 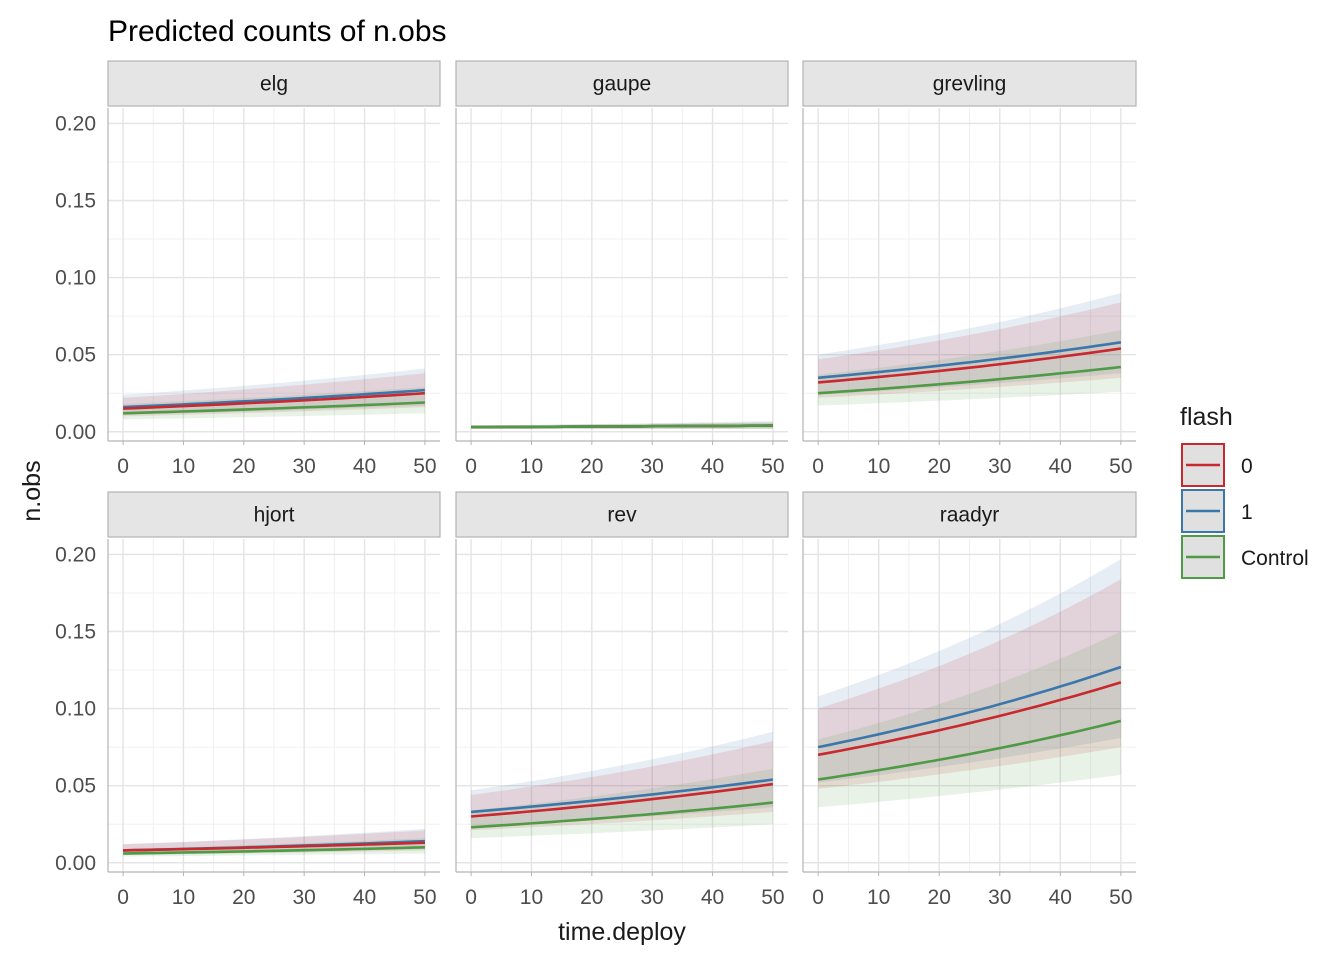 I want to click on facet-panel-gaupe: gaupe 0 10 20 30 40 50, so click(x=622, y=269).